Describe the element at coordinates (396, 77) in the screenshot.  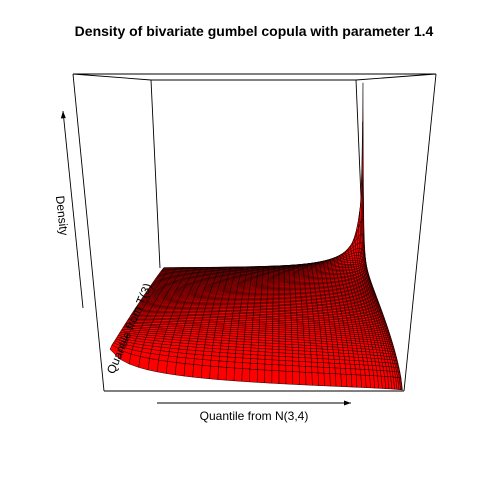
I see `box-edge-top-right` at that location.